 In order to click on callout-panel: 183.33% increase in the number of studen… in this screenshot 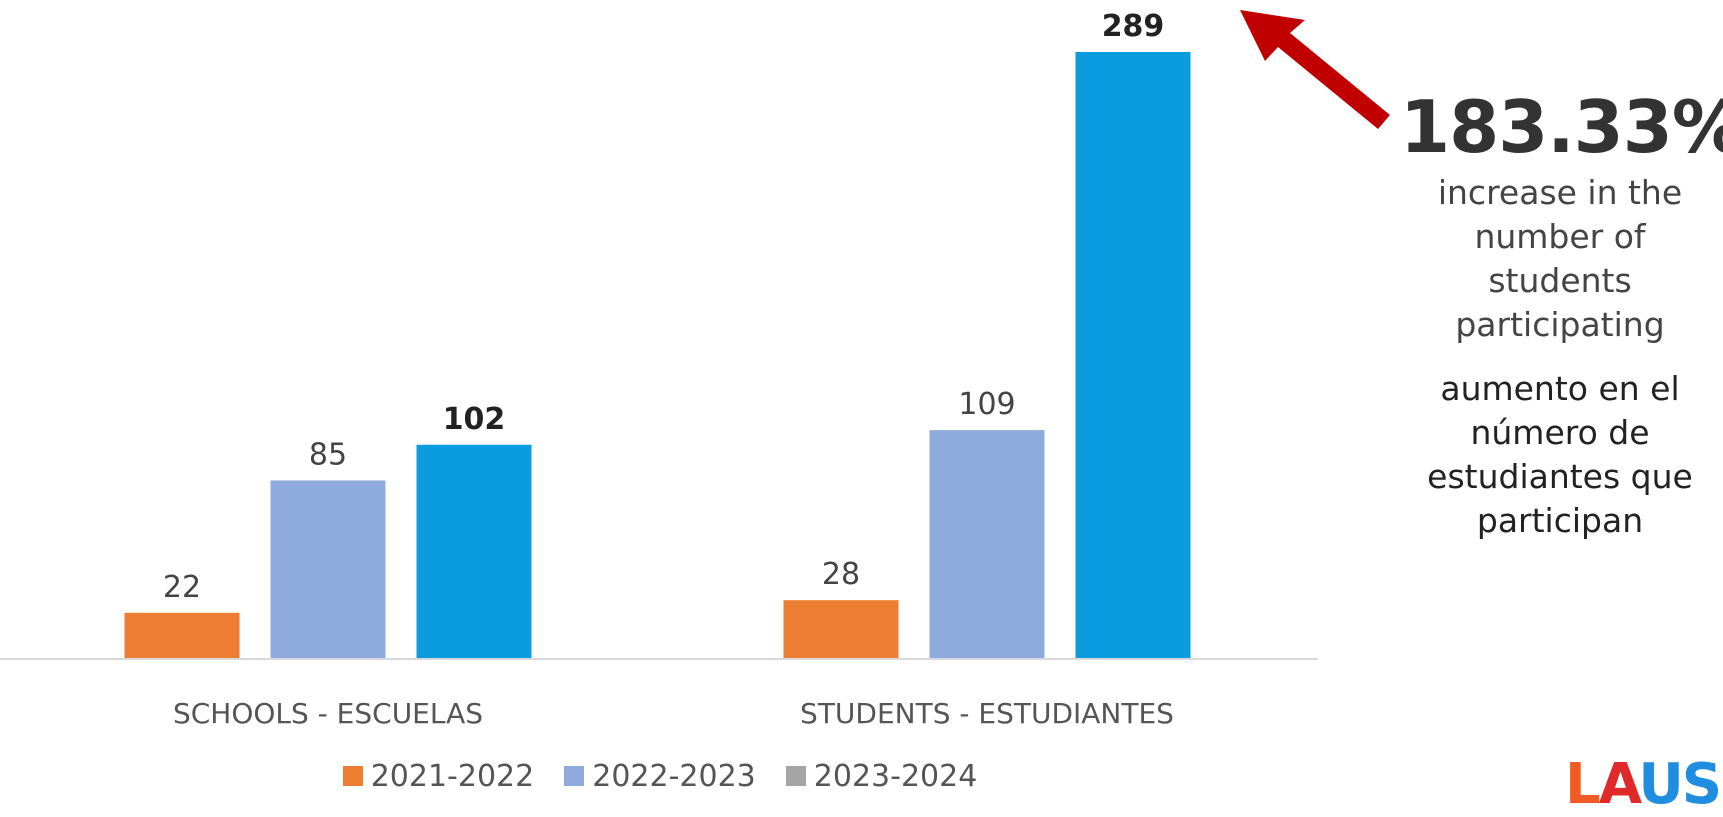, I will do `click(1561, 314)`.